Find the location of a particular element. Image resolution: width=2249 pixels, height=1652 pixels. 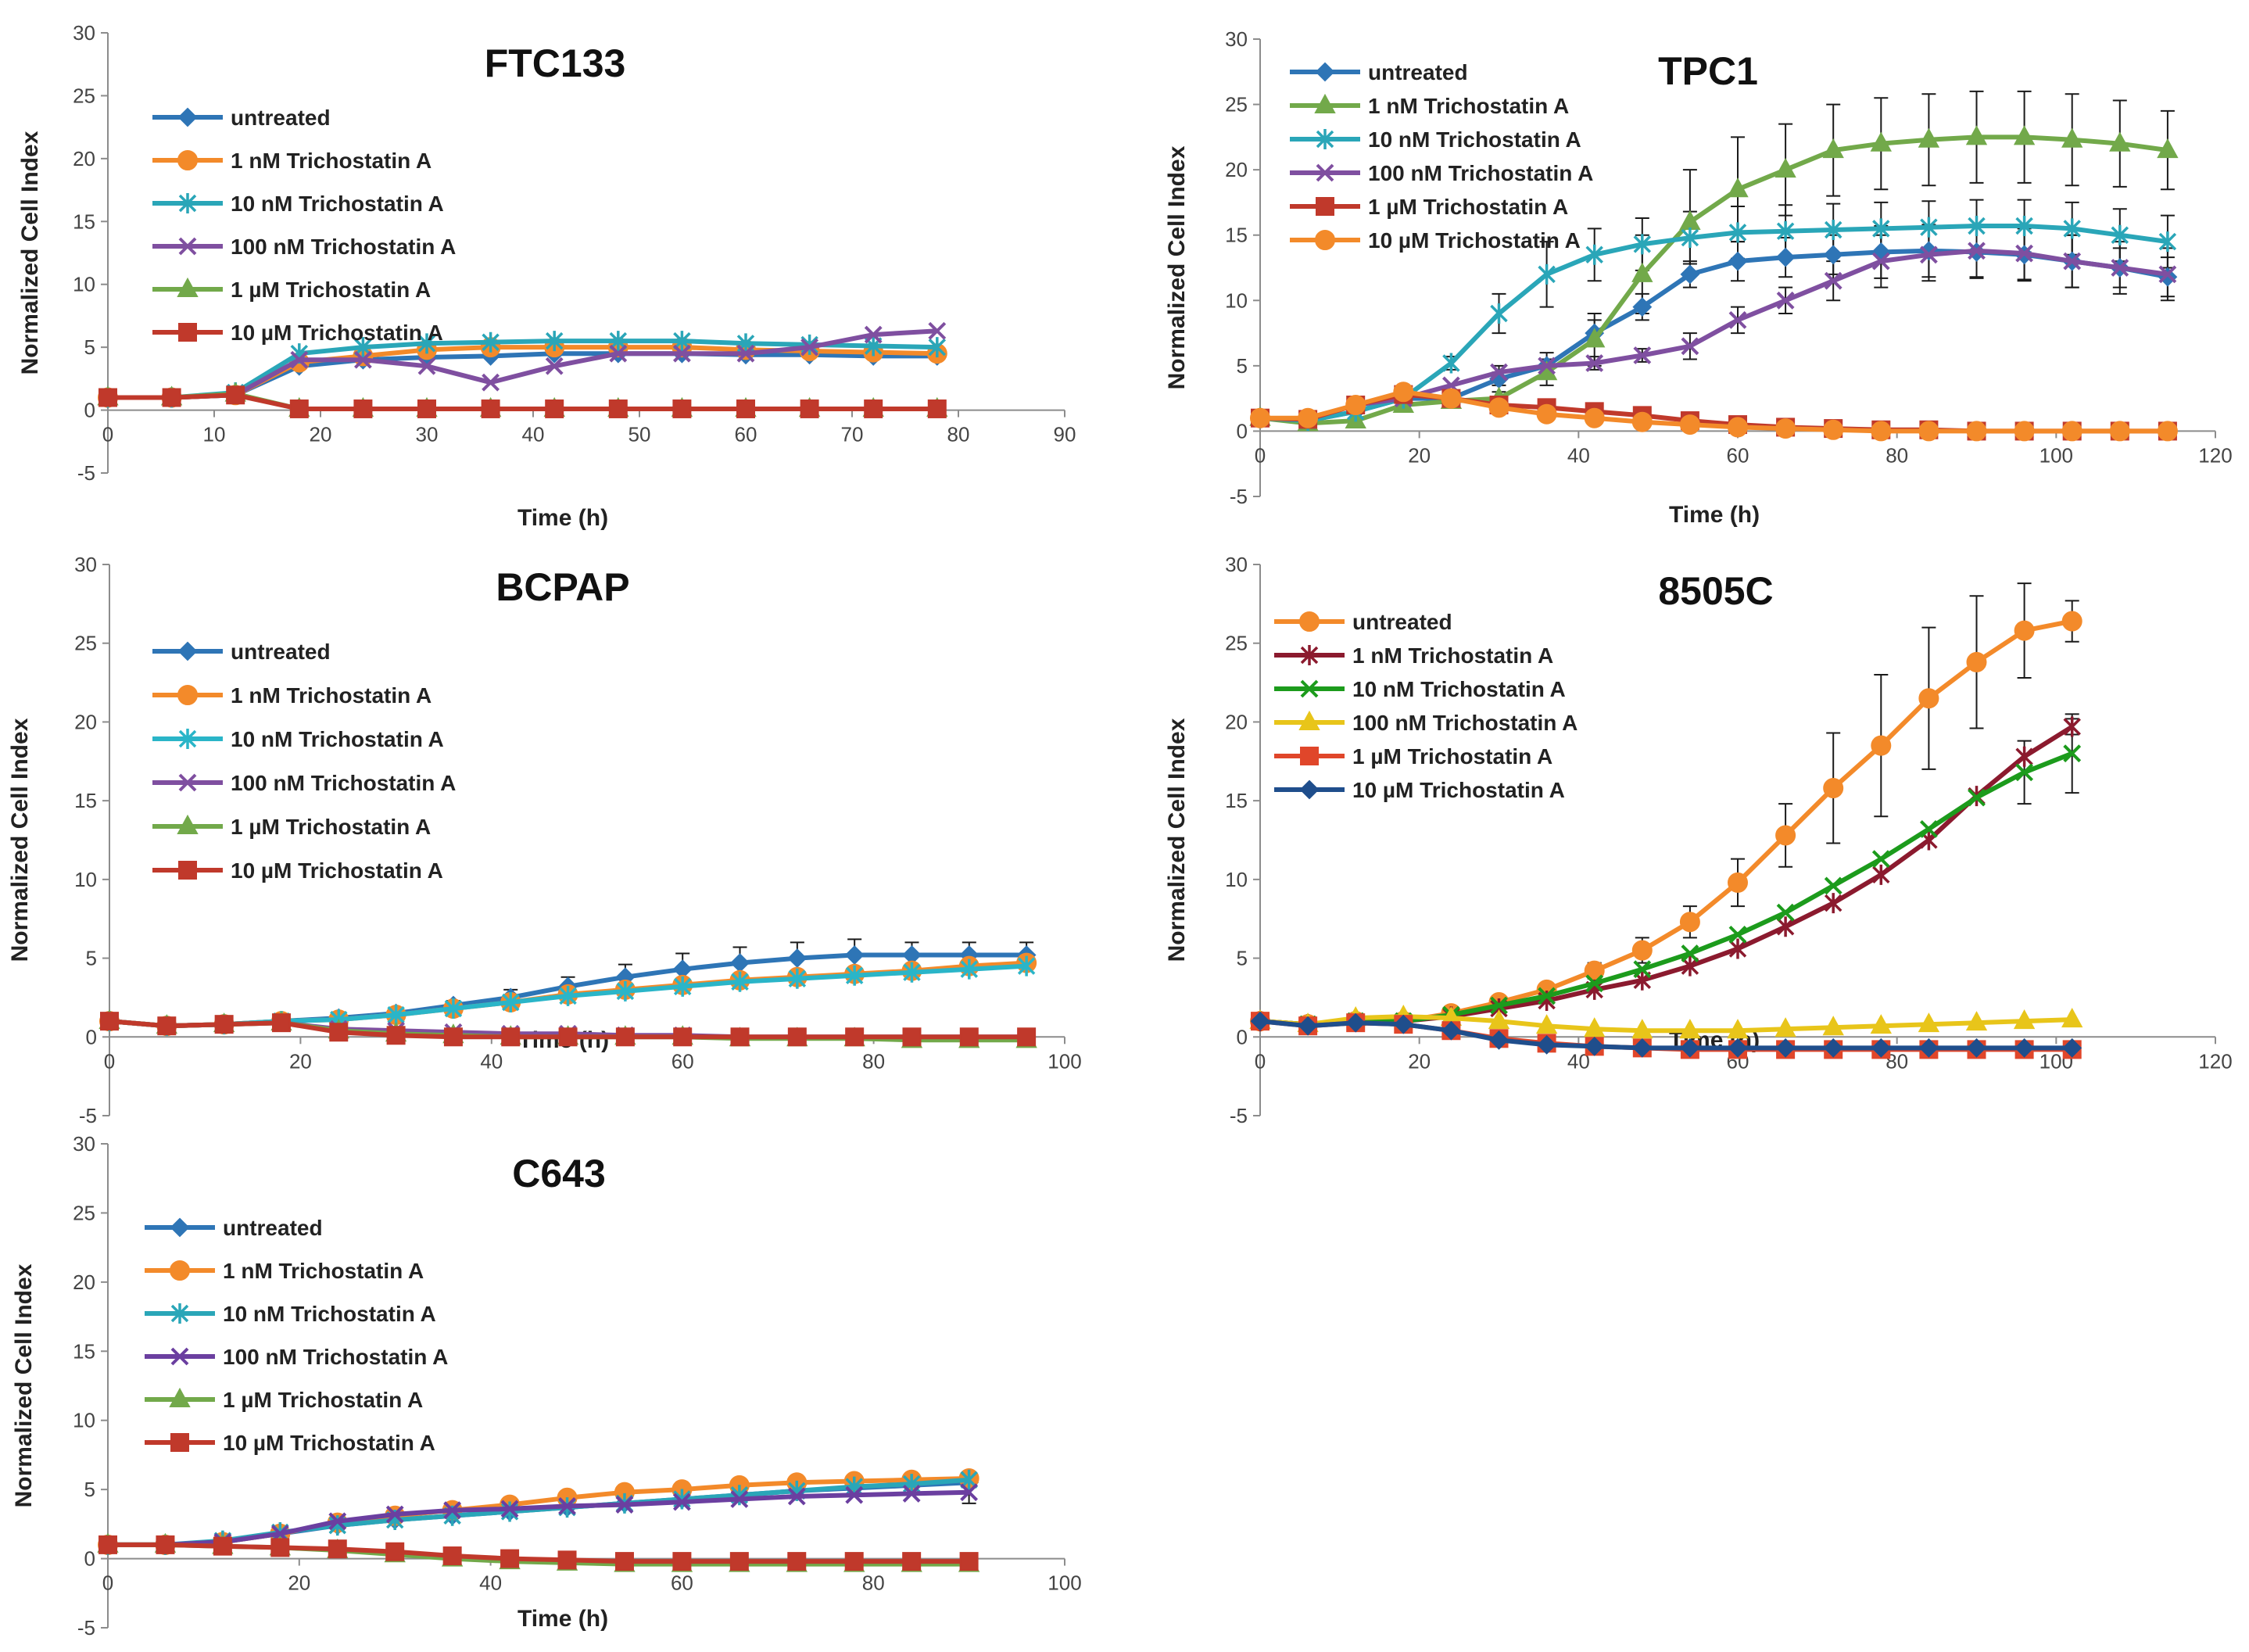

x-tick-label: 60 is located at coordinates (1738, 455).